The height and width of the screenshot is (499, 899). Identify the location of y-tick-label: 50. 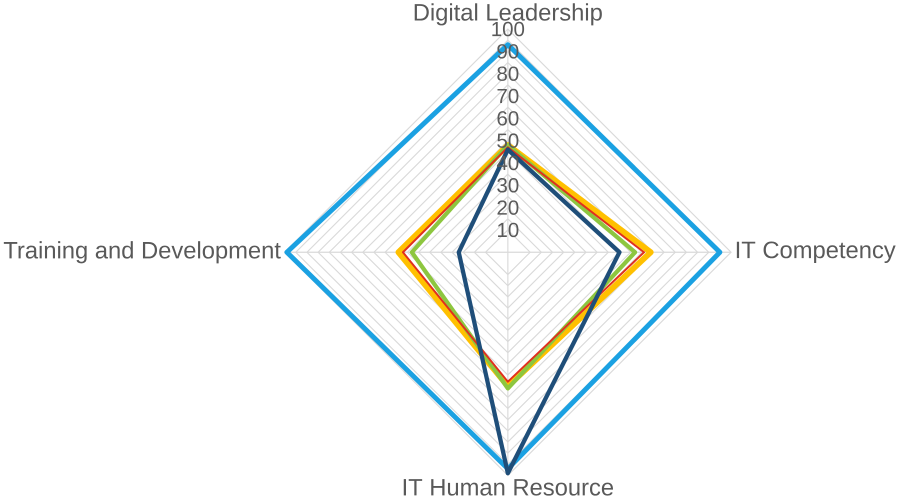
(507, 140).